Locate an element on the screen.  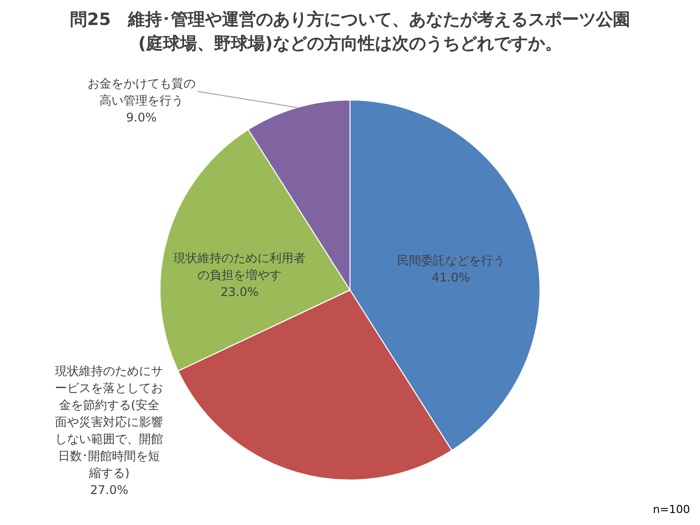
data-label: 9.0% is located at coordinates (141, 117).